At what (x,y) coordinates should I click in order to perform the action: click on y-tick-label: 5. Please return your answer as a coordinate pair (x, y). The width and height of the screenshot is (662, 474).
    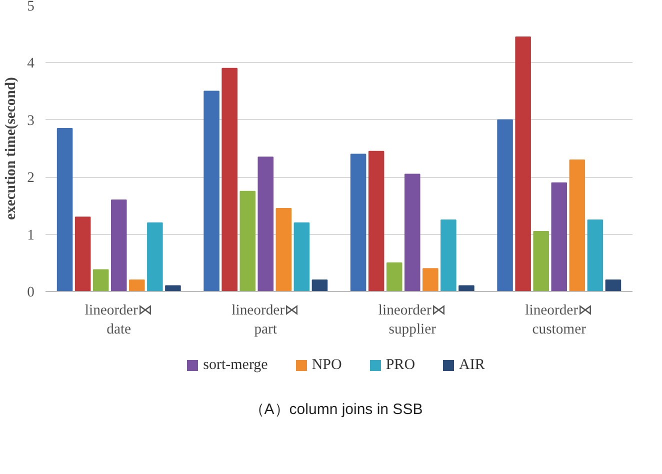
    Looking at the image, I should click on (30, 7).